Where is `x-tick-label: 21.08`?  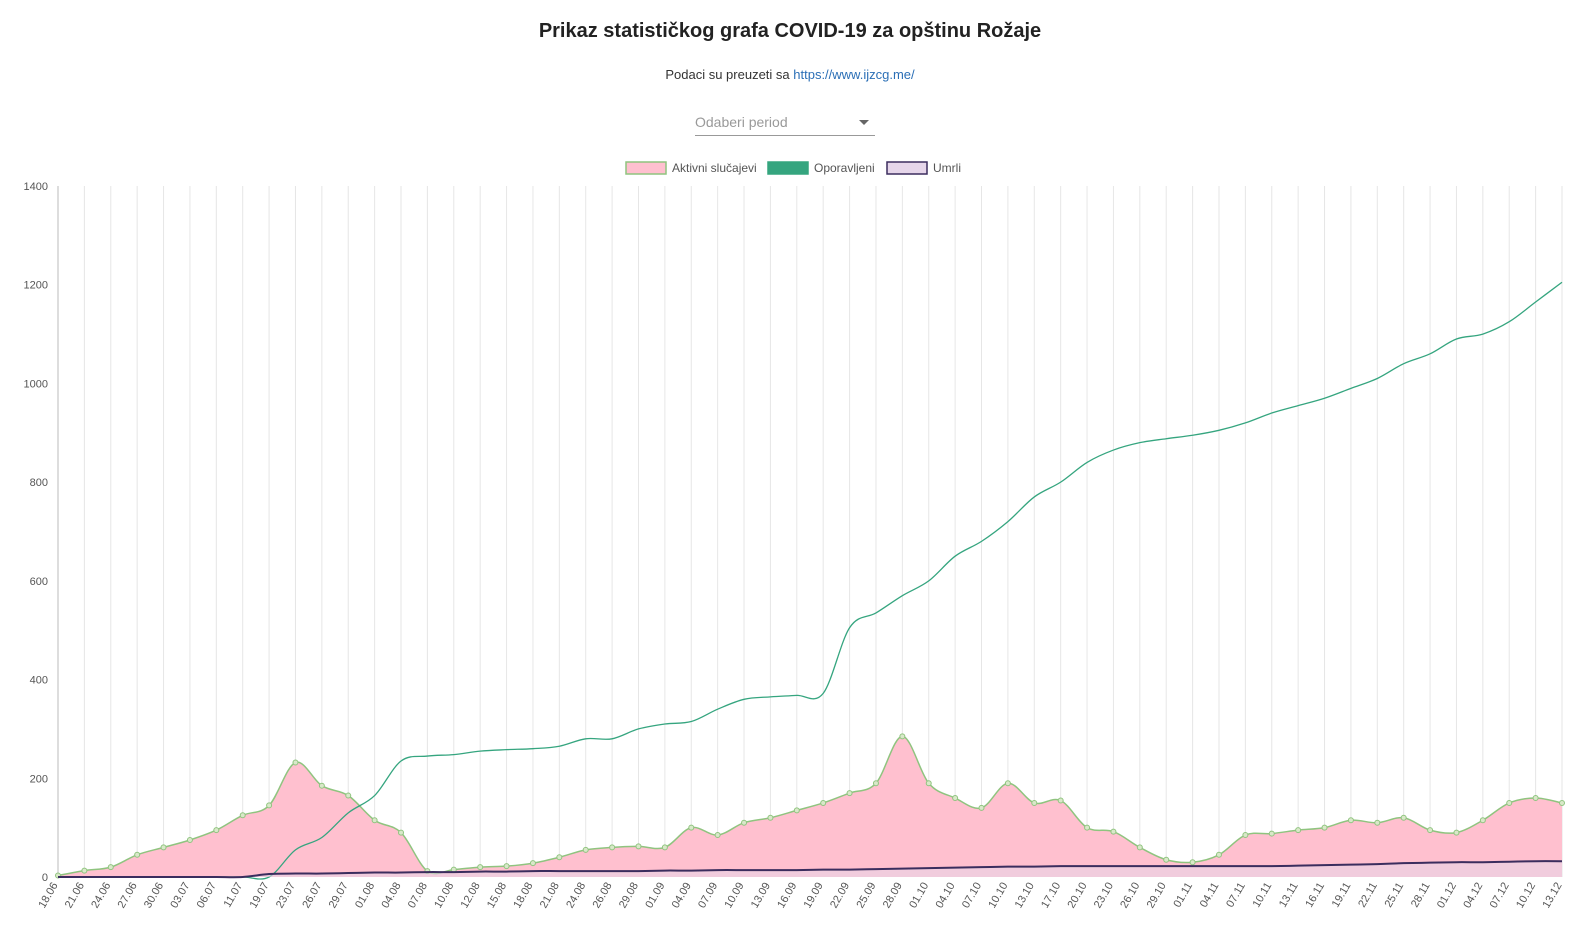
x-tick-label: 21.08 is located at coordinates (550, 896).